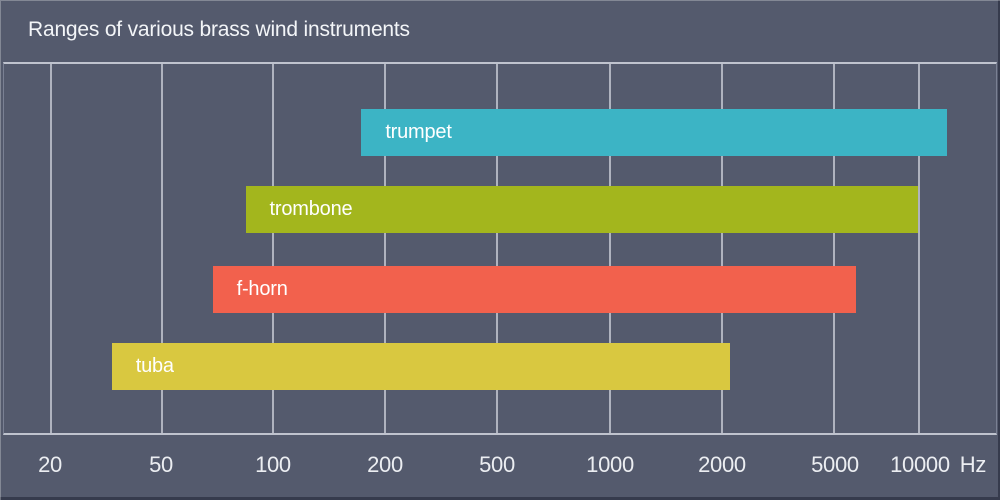 The height and width of the screenshot is (500, 1000). Describe the element at coordinates (497, 464) in the screenshot. I see `x-tick-label: 500` at that location.